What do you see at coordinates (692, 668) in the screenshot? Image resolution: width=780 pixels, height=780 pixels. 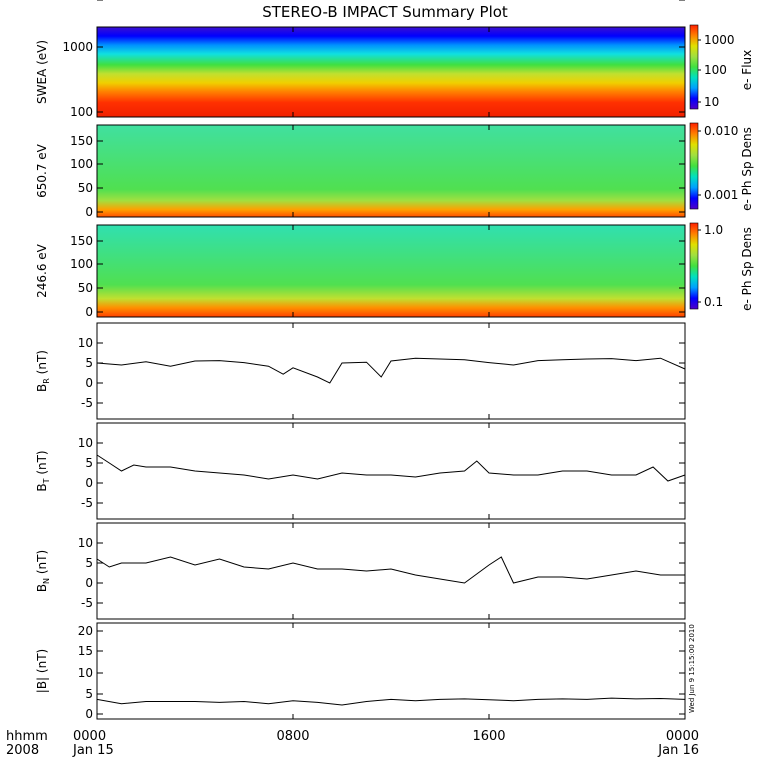 I see `time-stamp: Wed Jun 9 15:15:00 2010` at bounding box center [692, 668].